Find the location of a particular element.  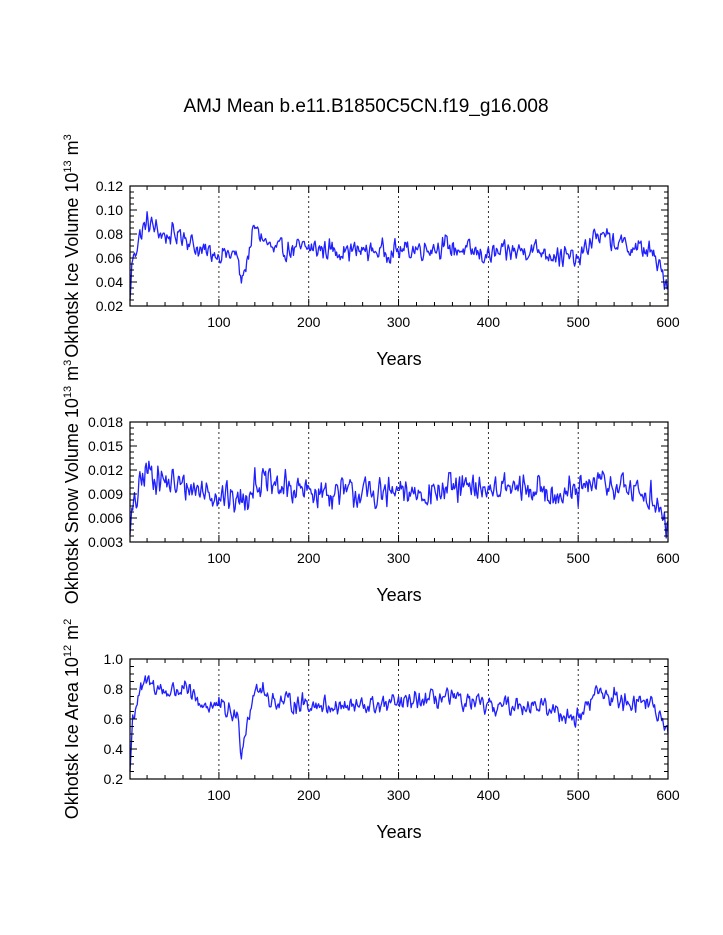

y-axis-title-text: Okhotsk Snow Volume 10 is located at coordinates (72, 501).